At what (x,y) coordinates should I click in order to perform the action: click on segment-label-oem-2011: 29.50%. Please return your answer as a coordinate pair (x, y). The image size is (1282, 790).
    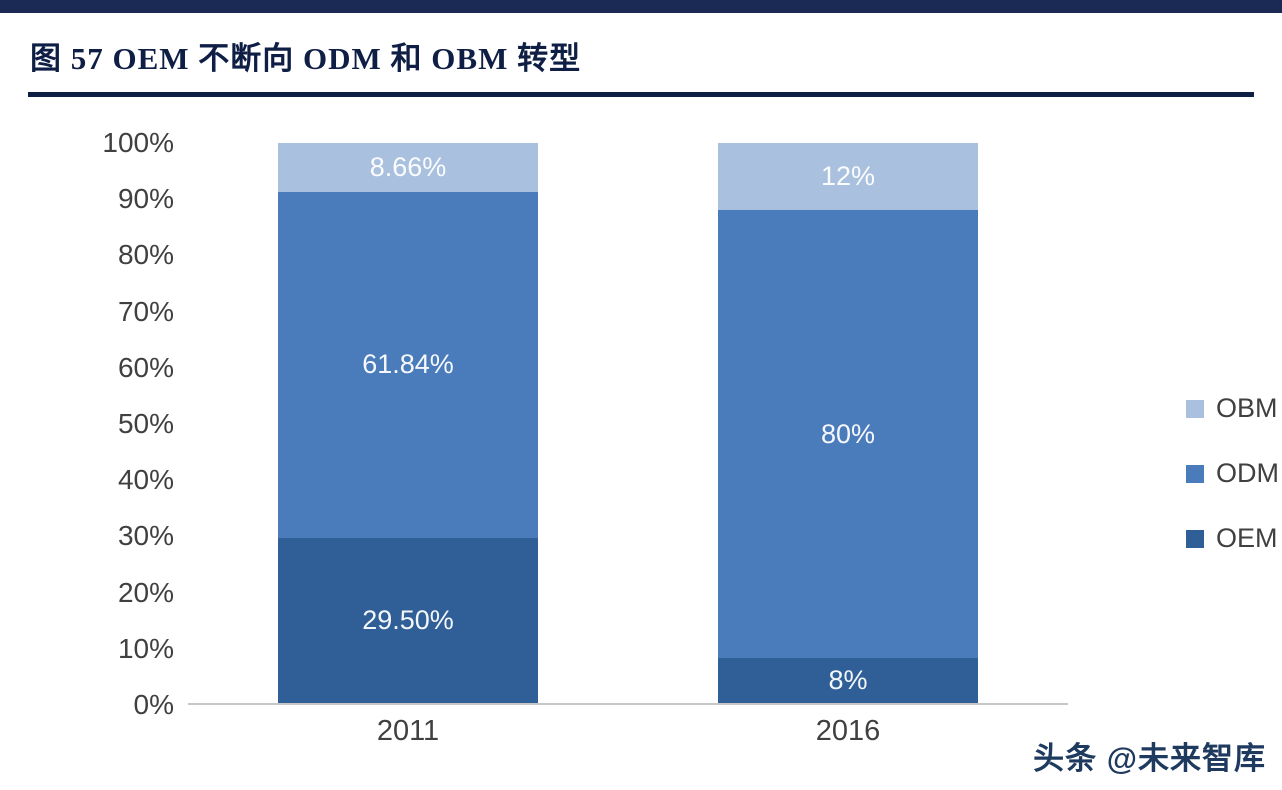
    Looking at the image, I should click on (408, 619).